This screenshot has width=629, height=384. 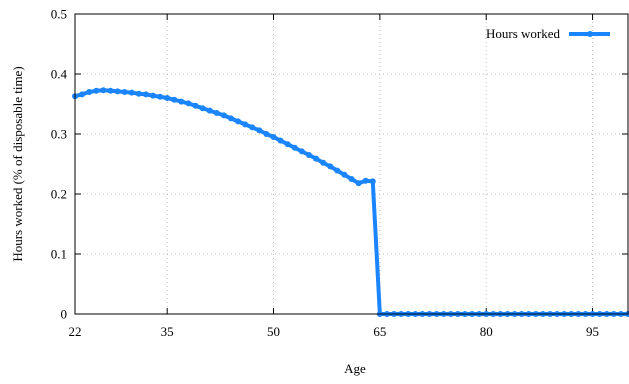 I want to click on x-tick-label: 80, so click(x=486, y=331).